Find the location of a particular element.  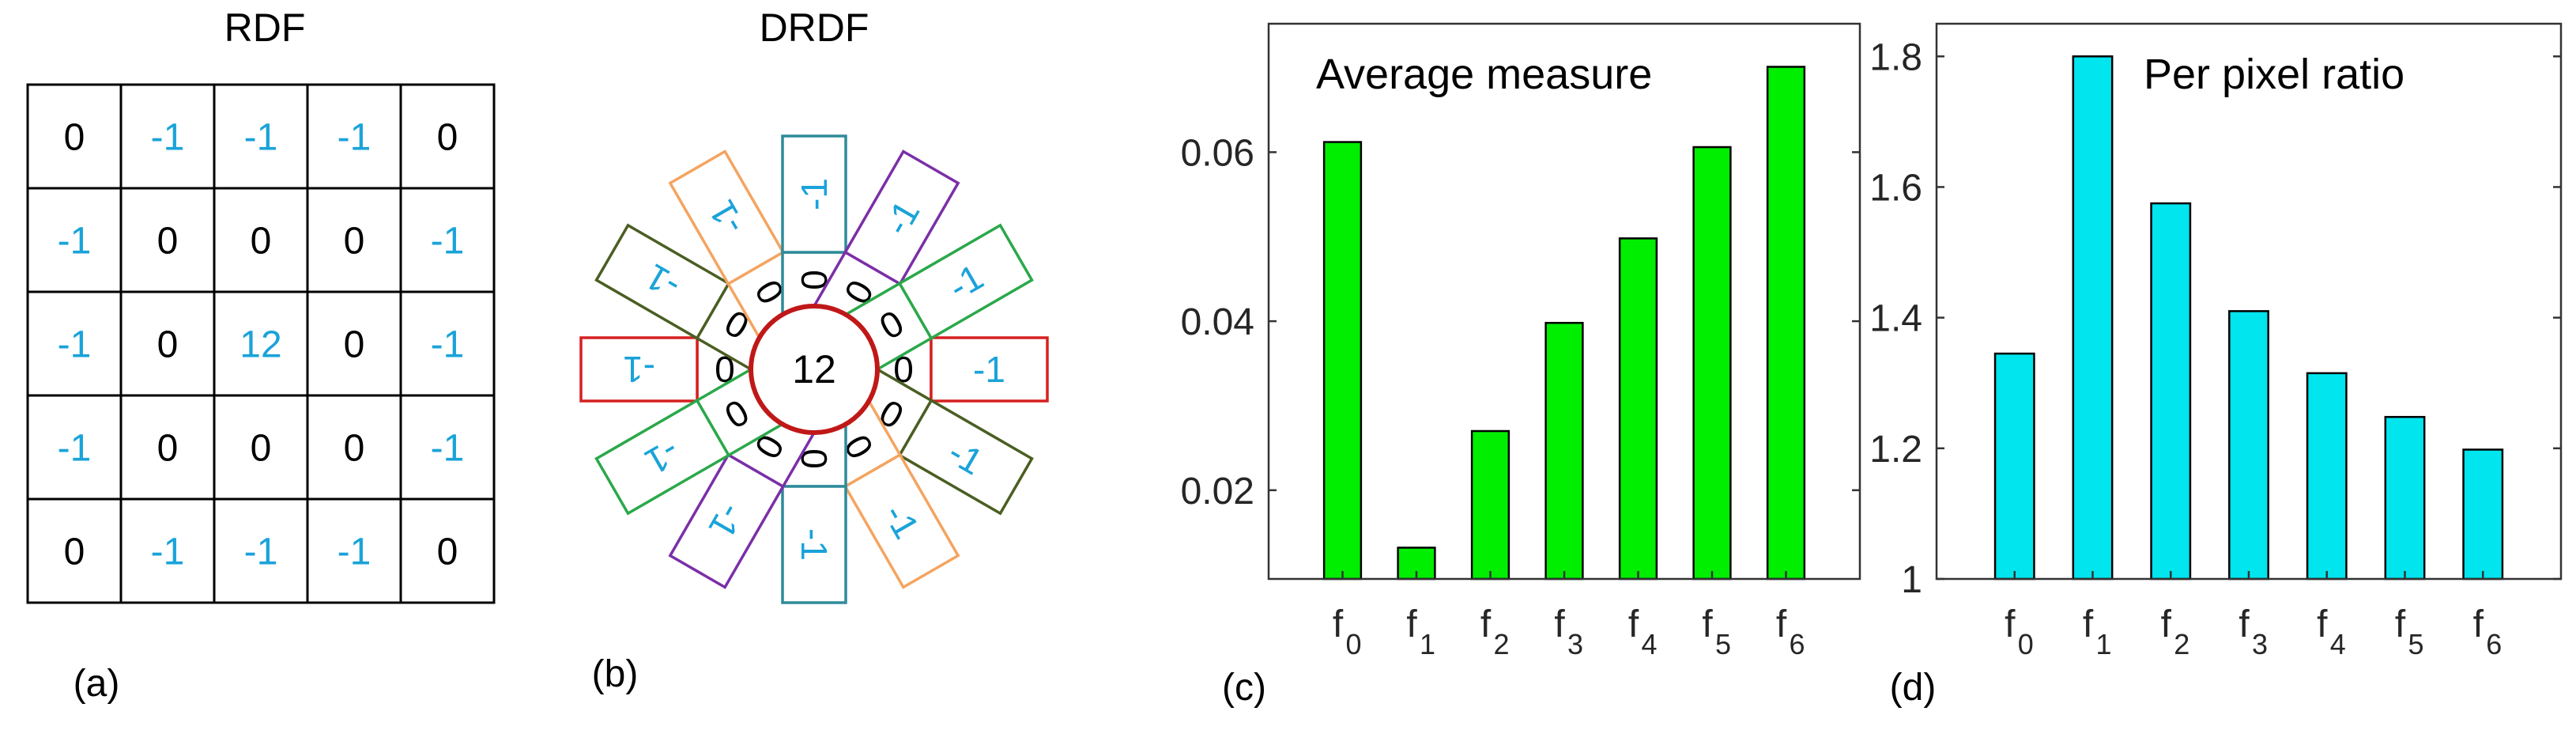

y-tick-label: 1.6 is located at coordinates (1895, 188).